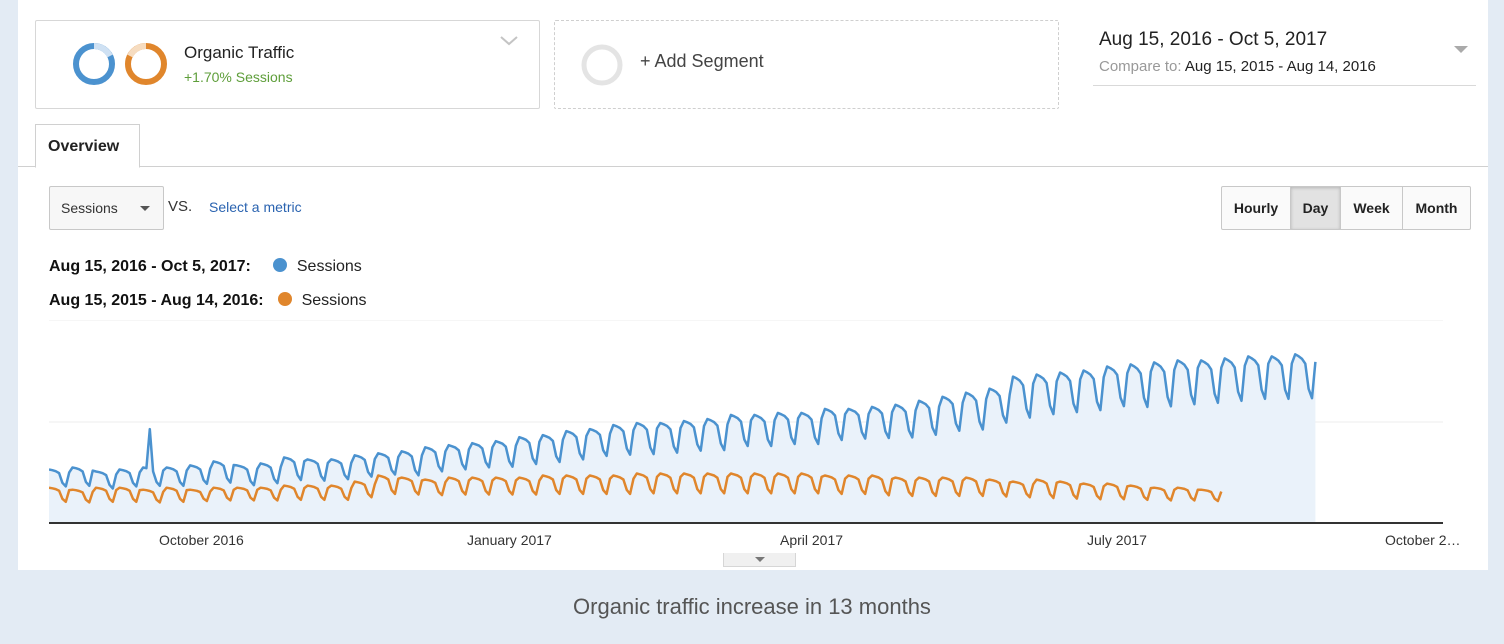 This screenshot has width=1504, height=644. What do you see at coordinates (255, 207) in the screenshot?
I see `select-metric-link: Select a metric` at bounding box center [255, 207].